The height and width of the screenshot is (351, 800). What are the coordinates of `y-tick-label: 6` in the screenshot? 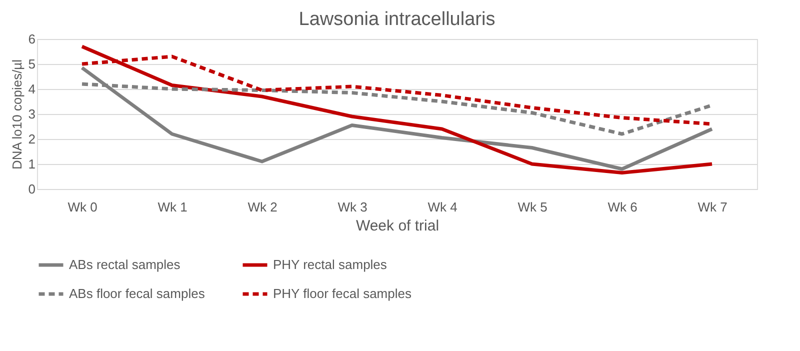 It's located at (32, 39).